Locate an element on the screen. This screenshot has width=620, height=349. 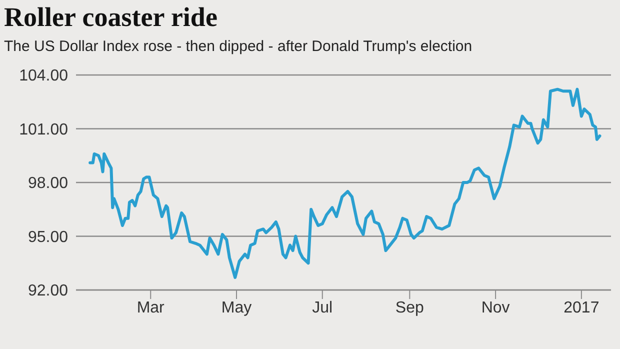
x-tick-label: Jul is located at coordinates (322, 307).